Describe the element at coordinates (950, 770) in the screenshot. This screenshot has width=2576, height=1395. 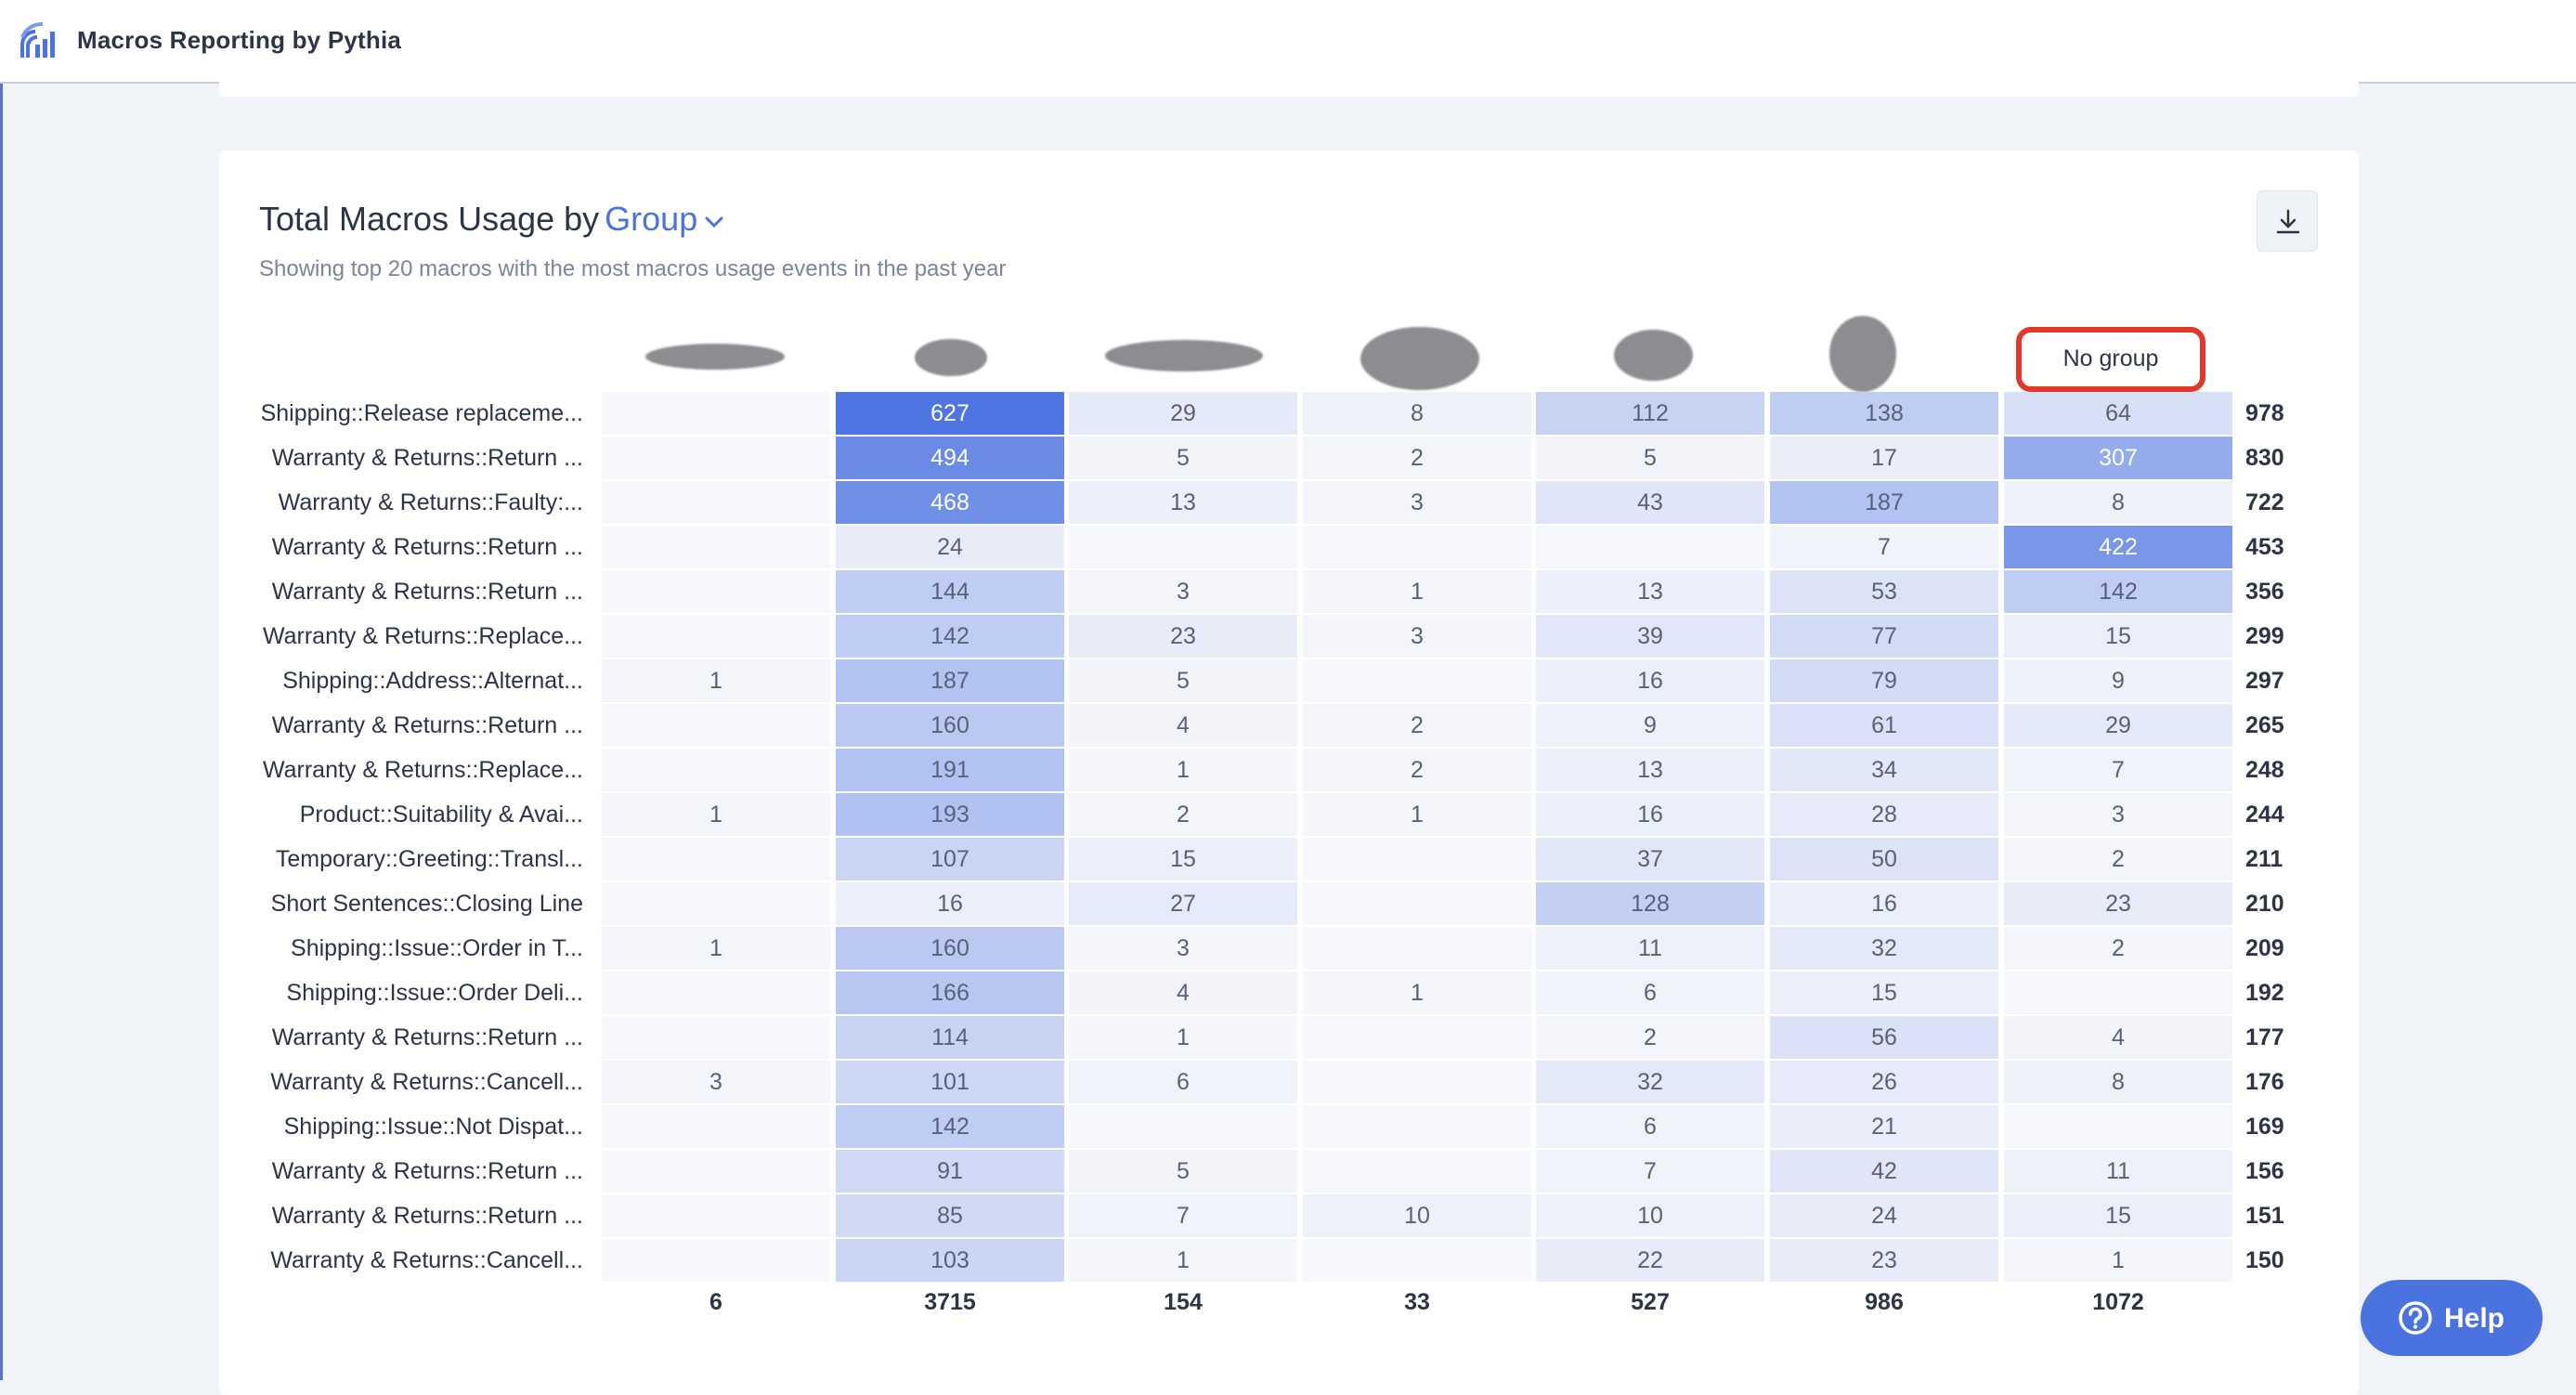
I see `heatmap-cell: 191` at that location.